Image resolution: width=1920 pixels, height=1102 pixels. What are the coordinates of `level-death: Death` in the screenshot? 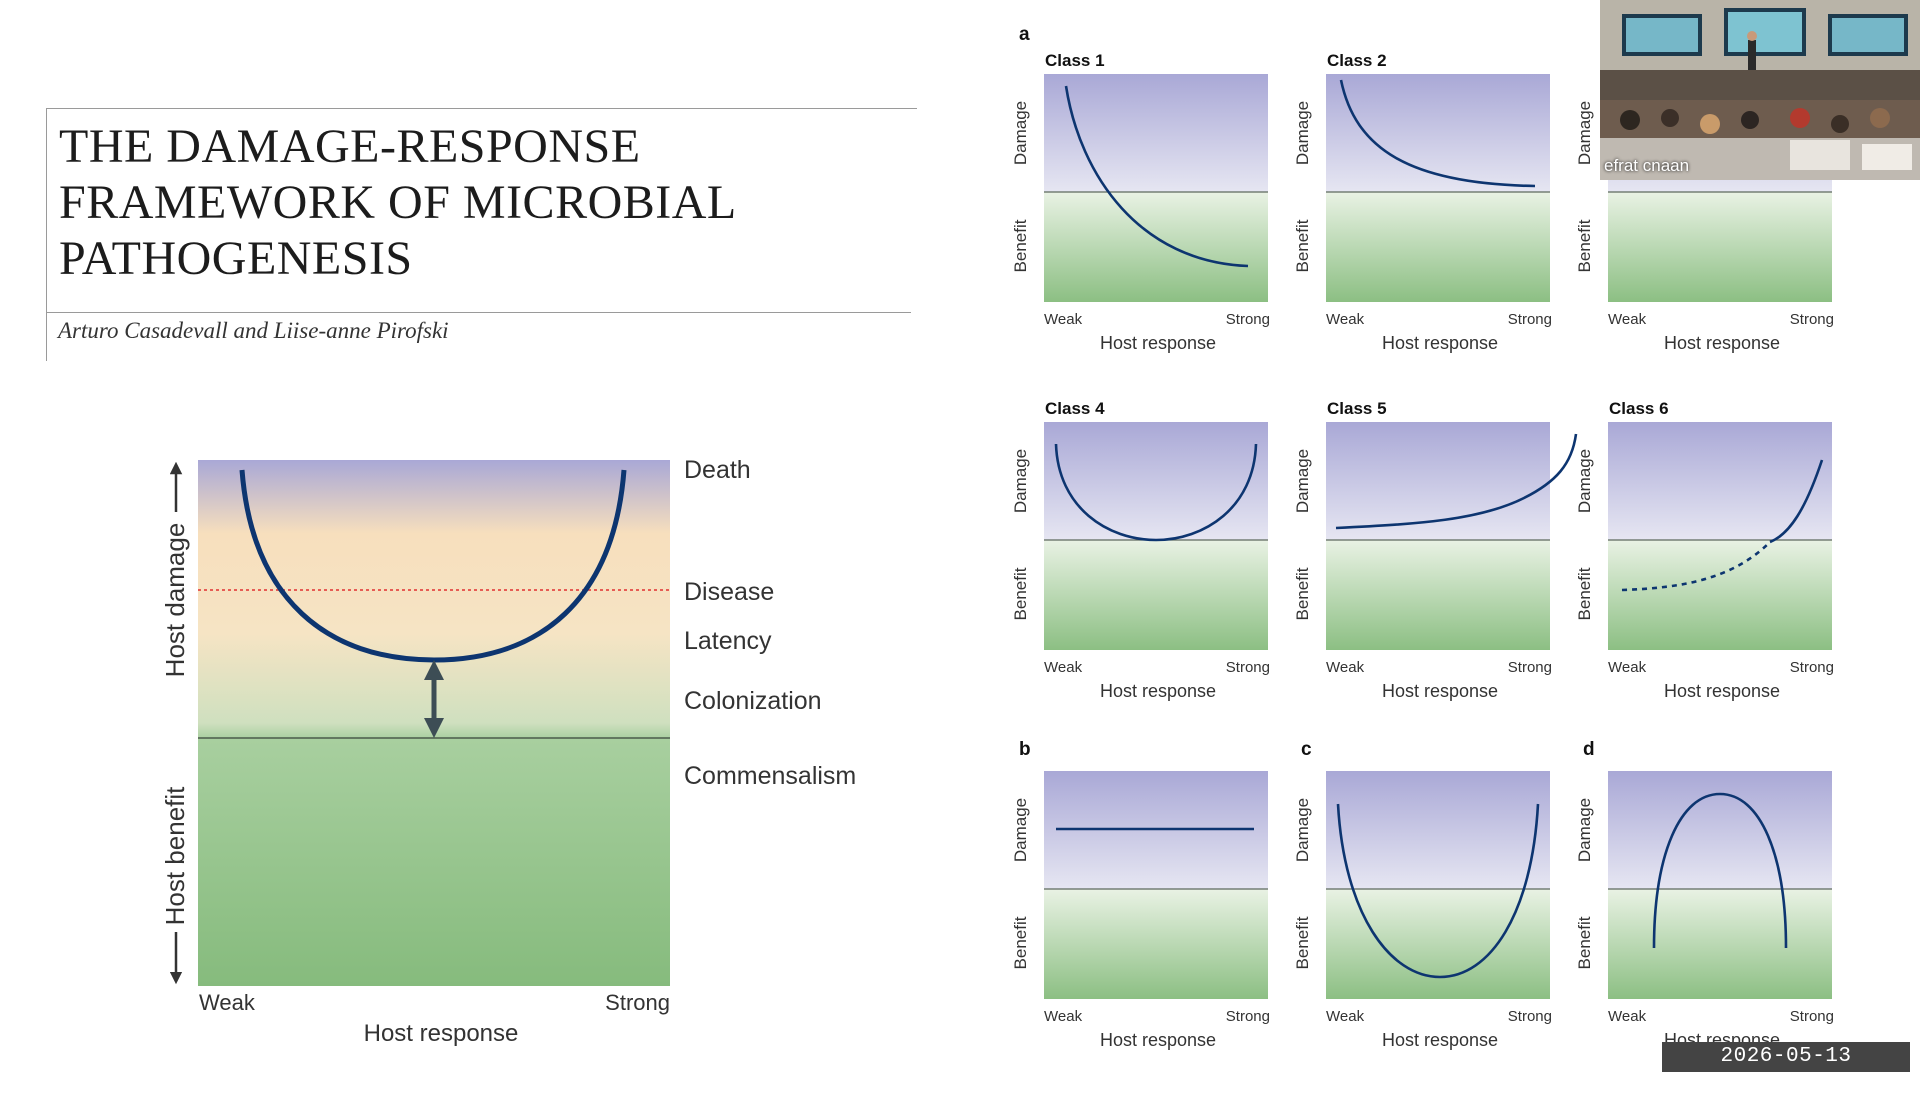 It's located at (717, 470).